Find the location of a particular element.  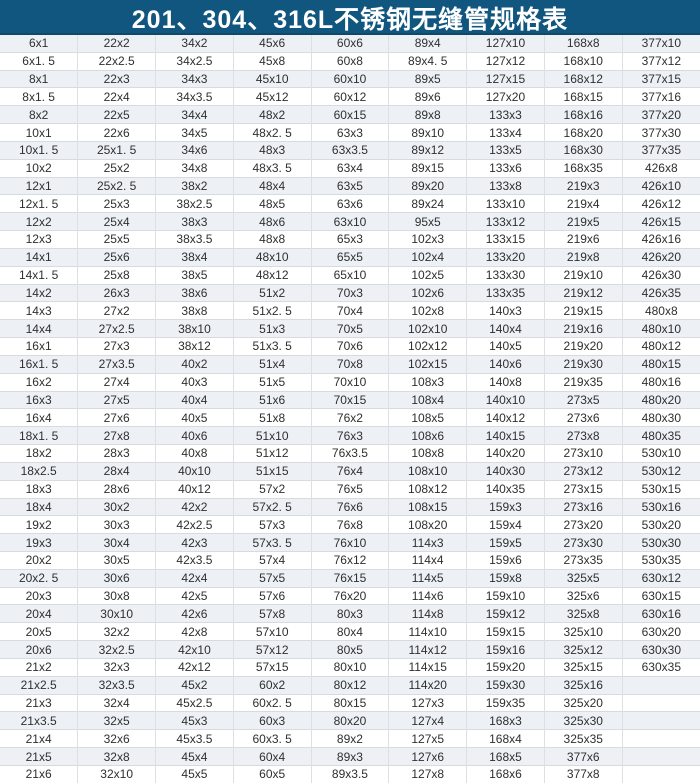

table-cell: 133x6 is located at coordinates (505, 168).